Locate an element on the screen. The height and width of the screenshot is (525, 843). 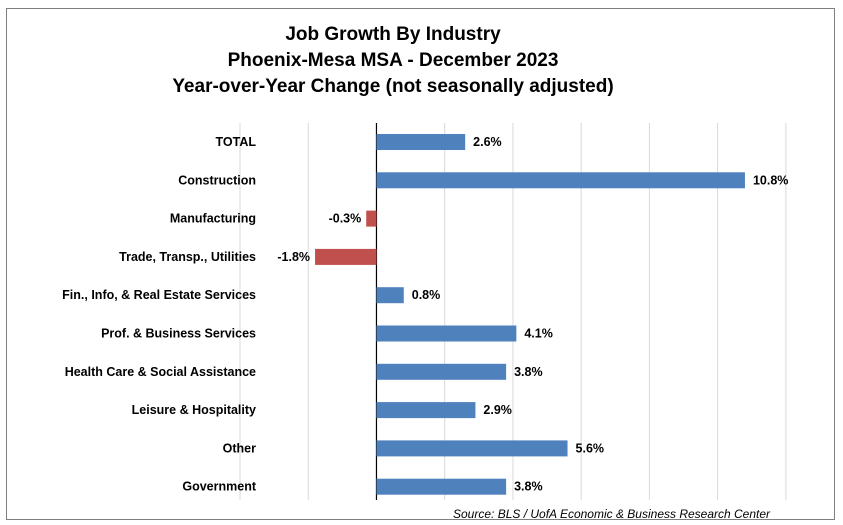
category-label: Other is located at coordinates (239, 448).